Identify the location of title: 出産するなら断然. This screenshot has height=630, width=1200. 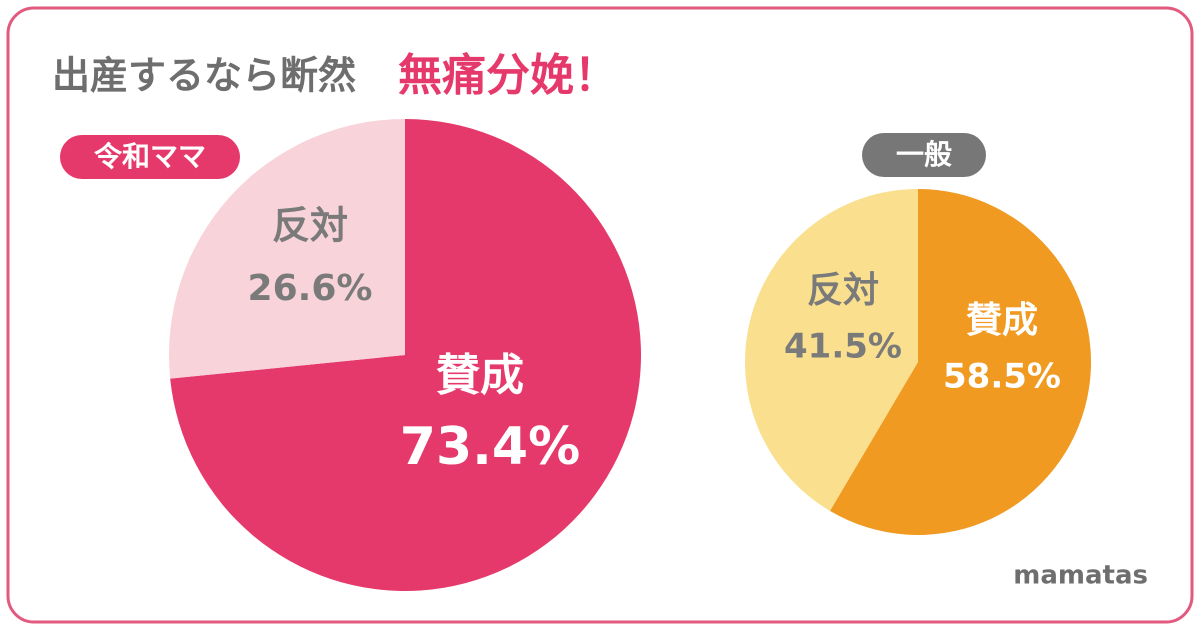
(204, 76).